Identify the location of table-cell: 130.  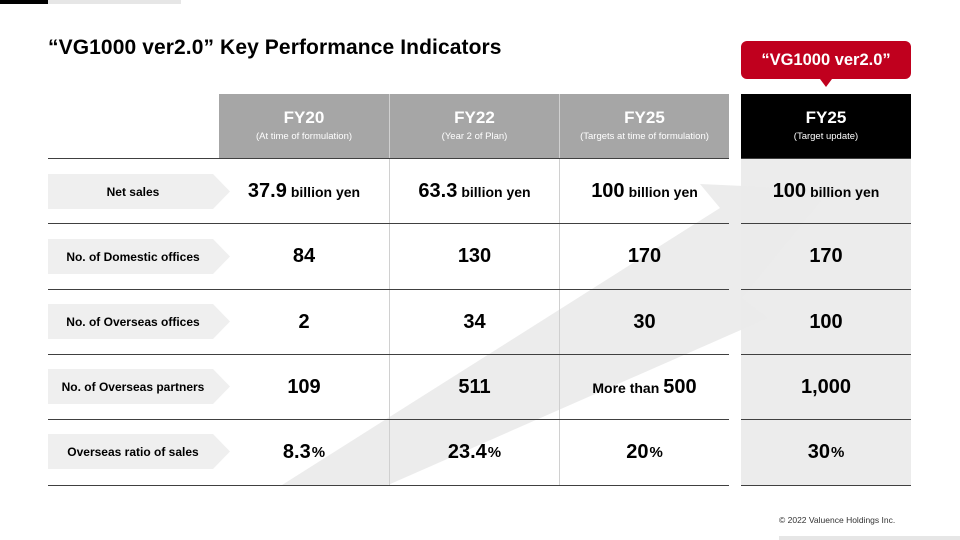
(474, 256).